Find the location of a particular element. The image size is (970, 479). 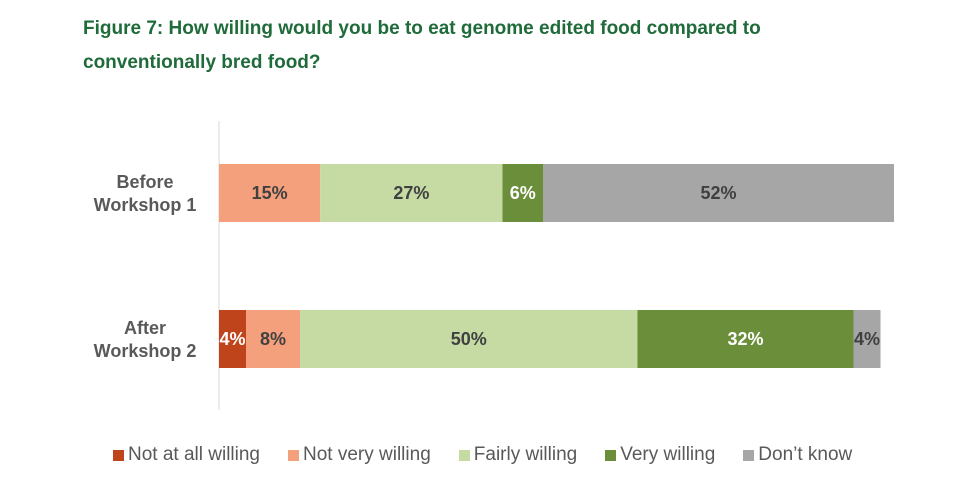

data-label: 15% is located at coordinates (270, 193).